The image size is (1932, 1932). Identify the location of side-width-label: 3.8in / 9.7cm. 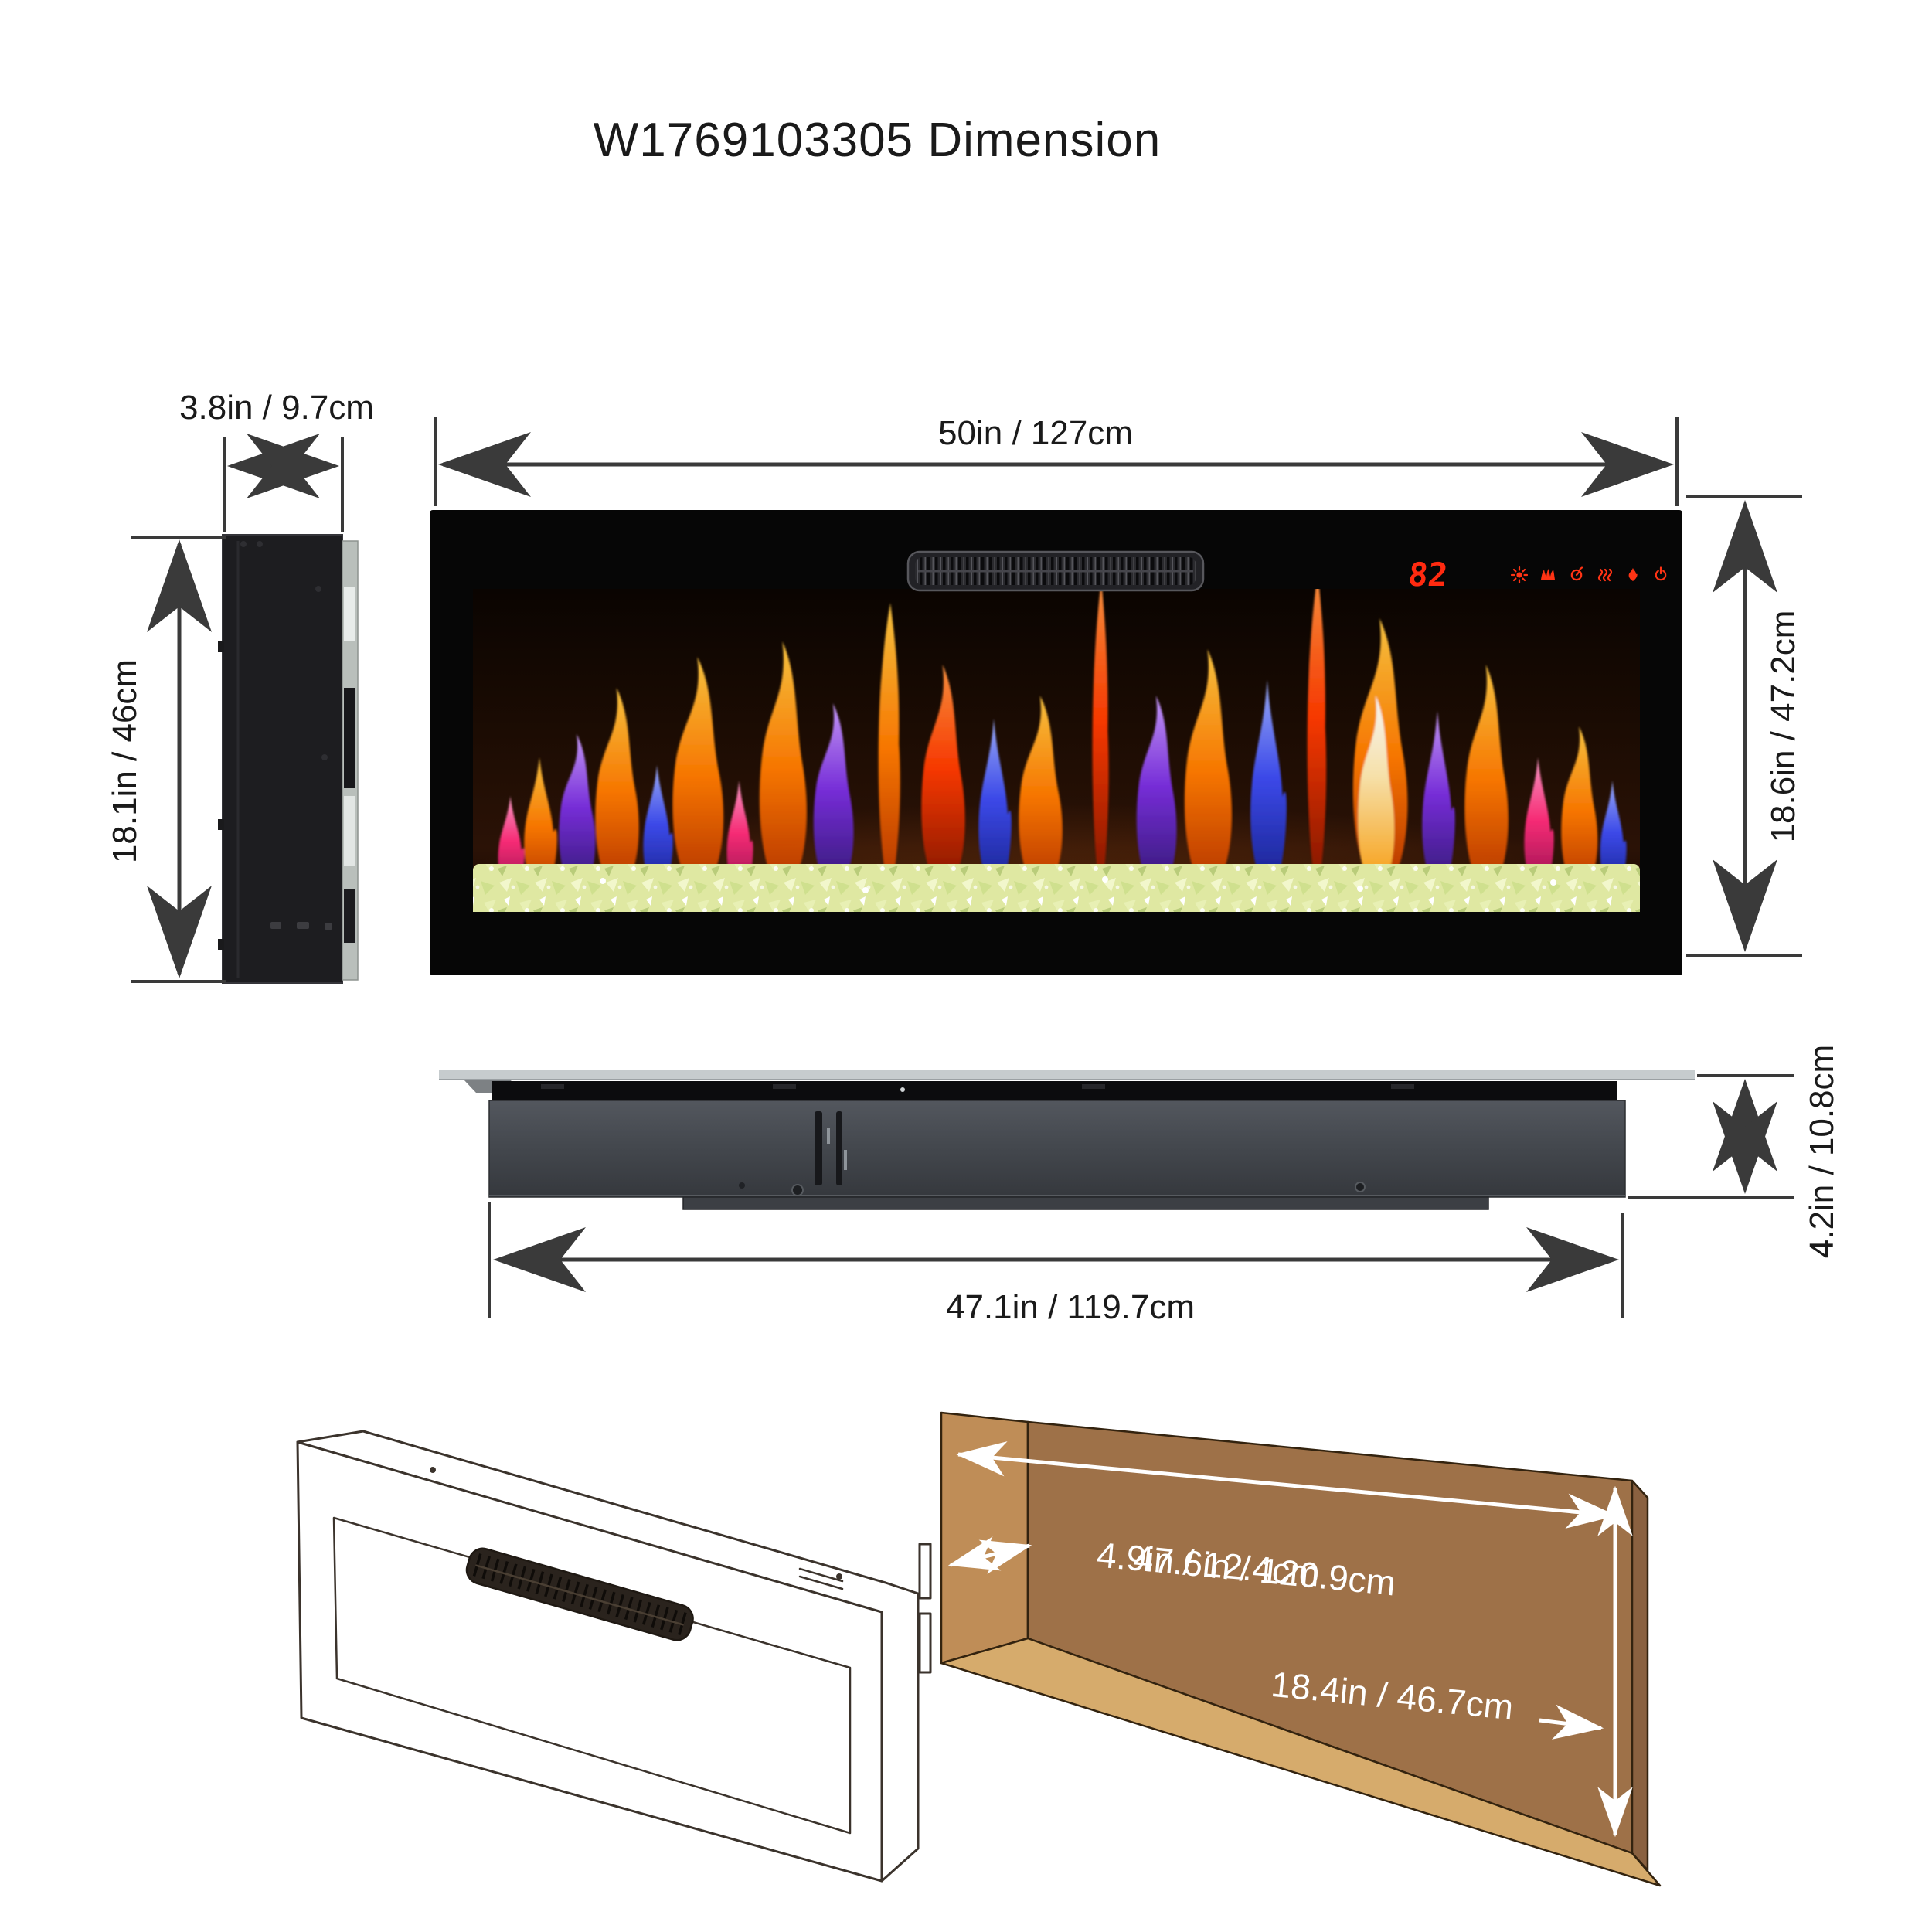
(276, 408).